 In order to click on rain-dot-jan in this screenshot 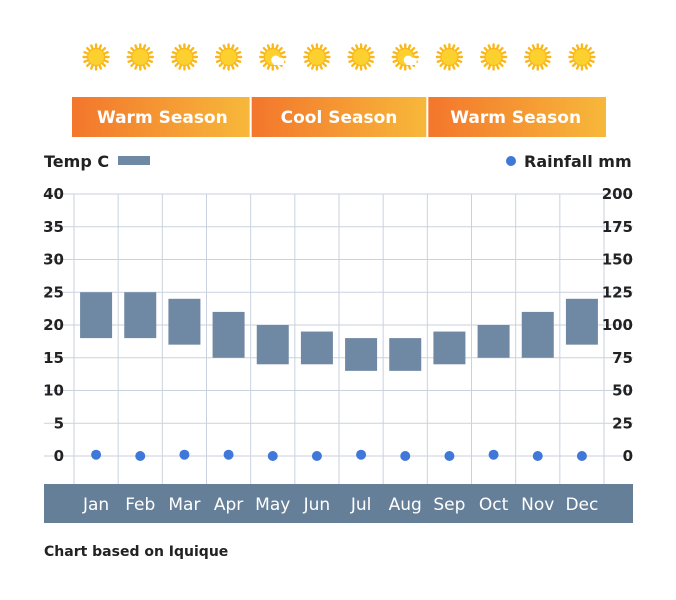, I will do `click(96, 454)`.